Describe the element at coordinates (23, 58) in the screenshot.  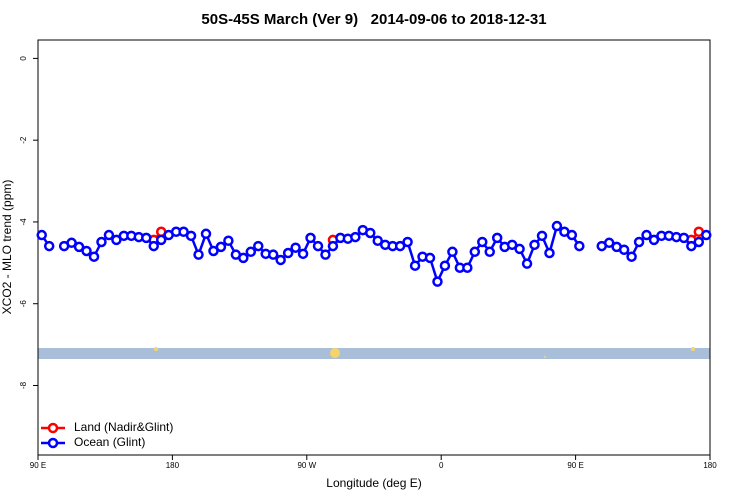
I see `y-tick-label: 0` at that location.